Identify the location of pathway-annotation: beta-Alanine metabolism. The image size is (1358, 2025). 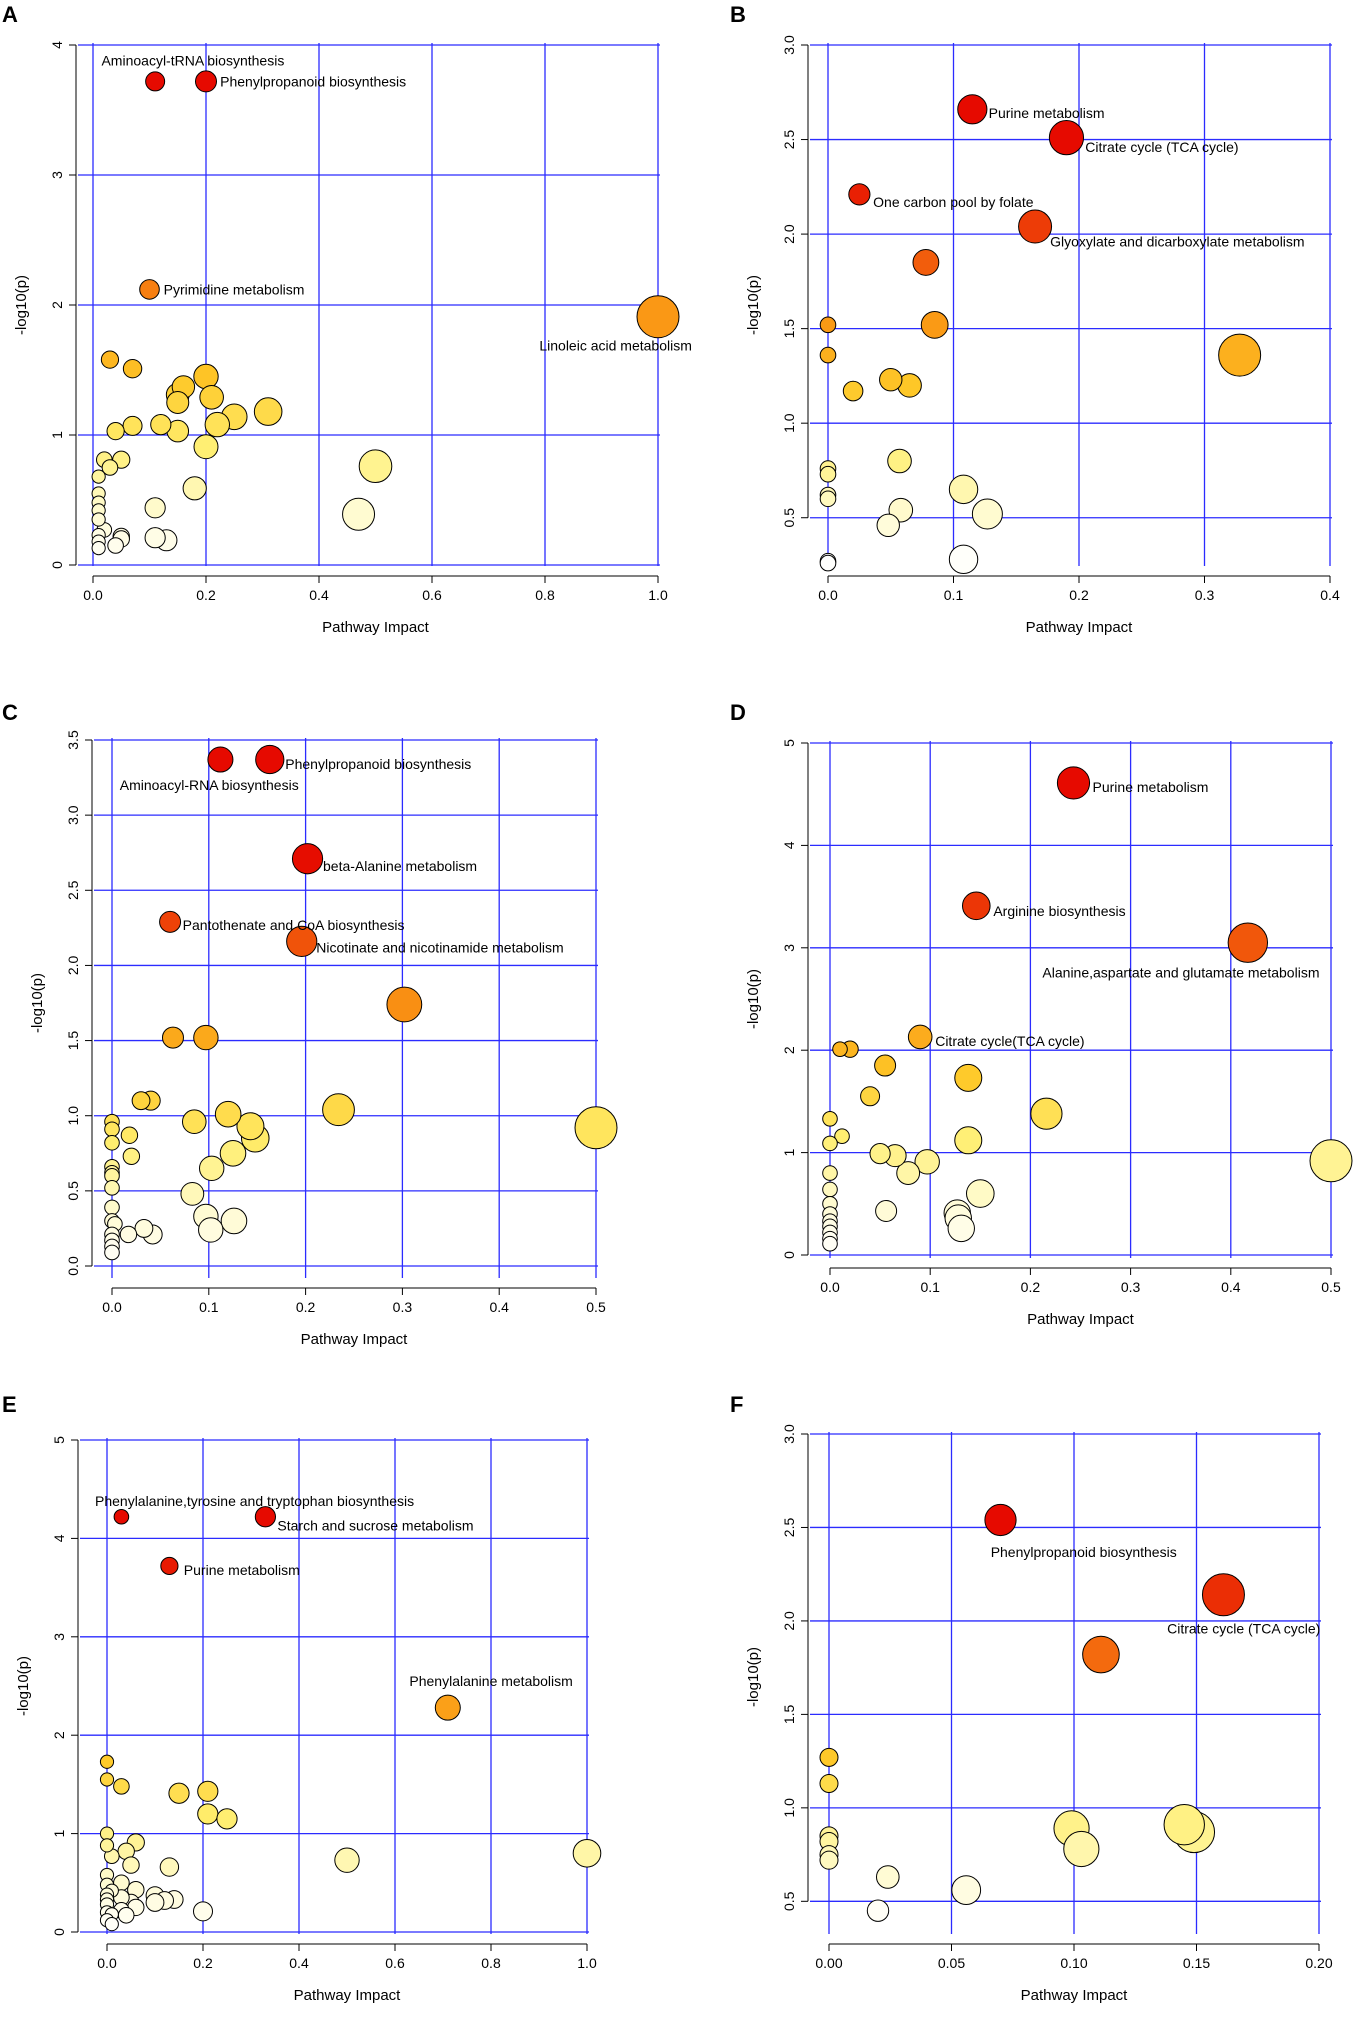
(400, 866).